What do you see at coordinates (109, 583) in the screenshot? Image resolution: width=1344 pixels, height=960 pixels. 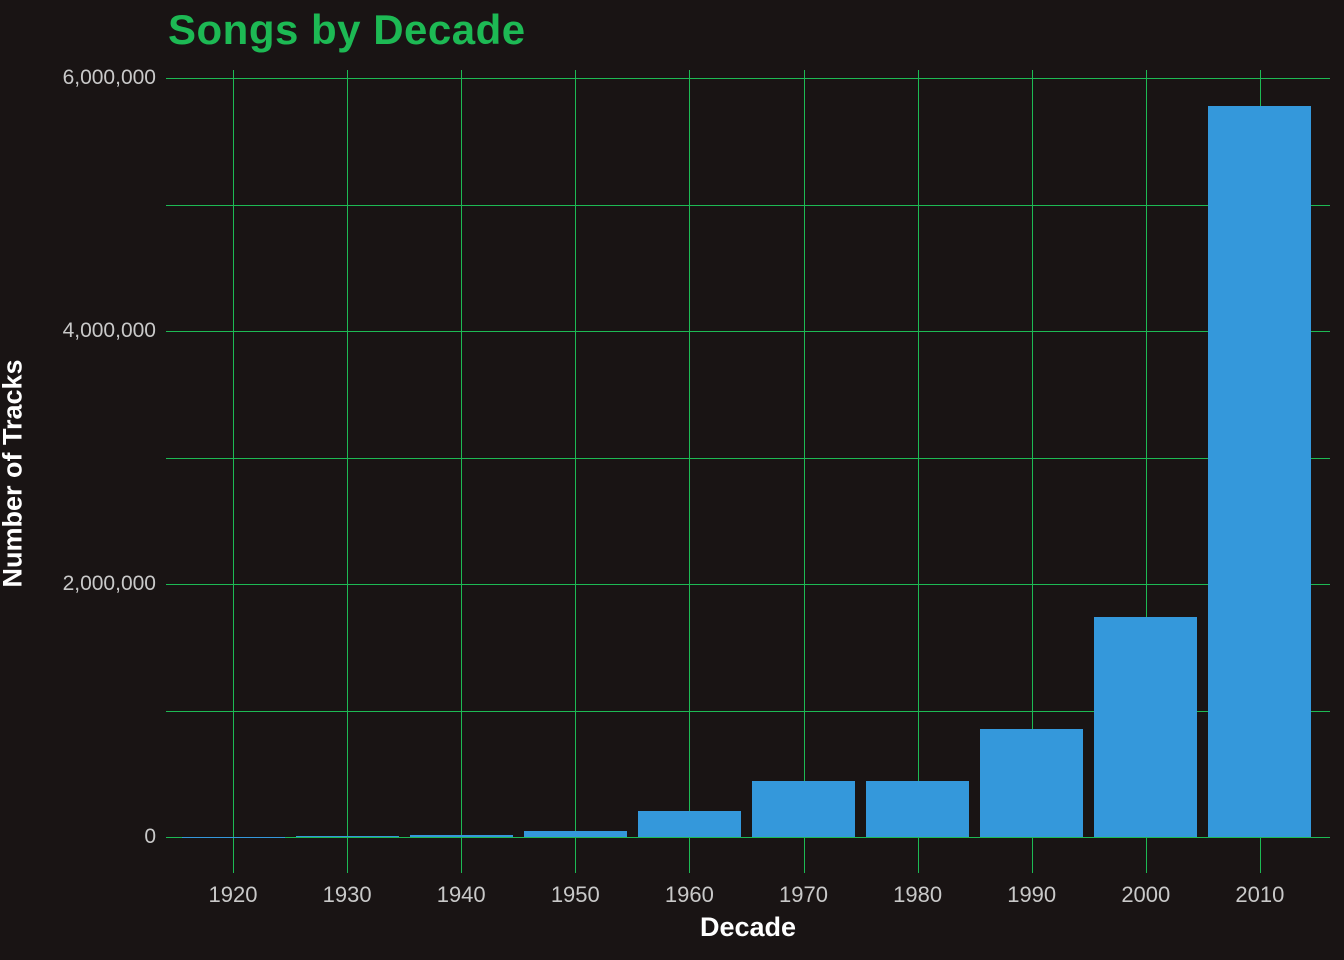 I see `y-tick-label: 2,000,000` at bounding box center [109, 583].